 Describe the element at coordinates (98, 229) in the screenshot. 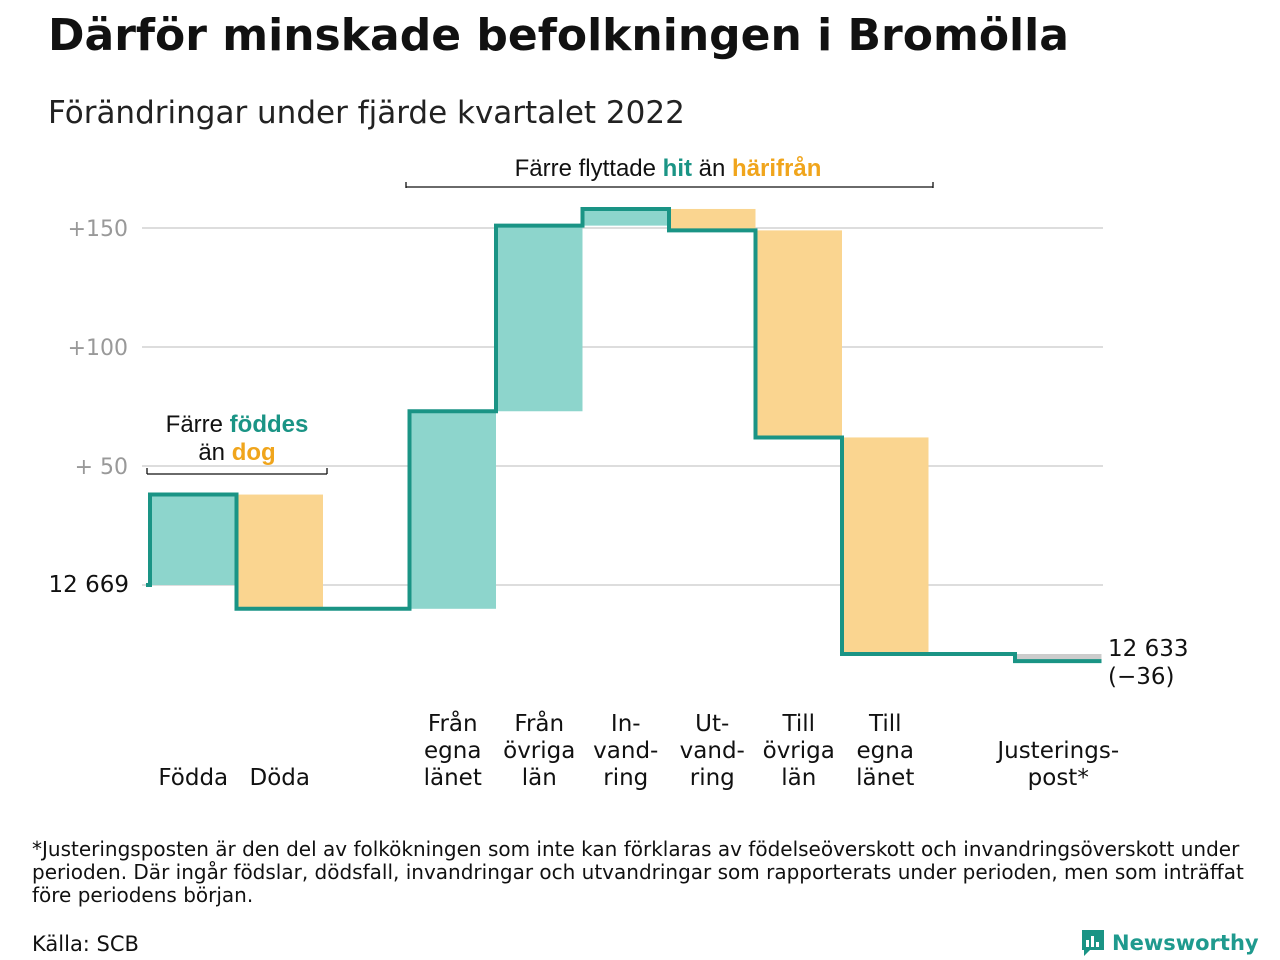

I see `y-tick-label: +150` at that location.